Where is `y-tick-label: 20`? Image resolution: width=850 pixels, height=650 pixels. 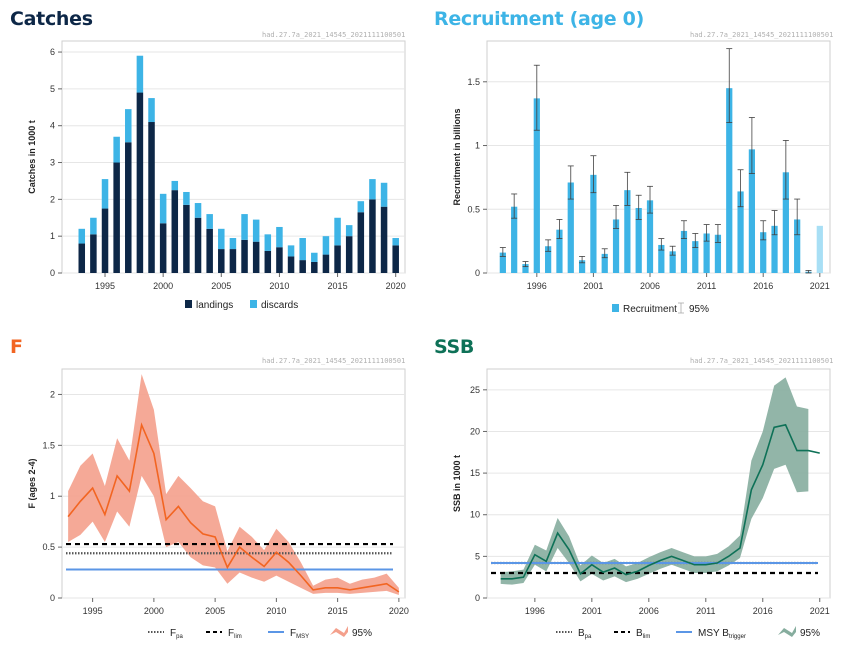
y-tick-label: 20 is located at coordinates (475, 431).